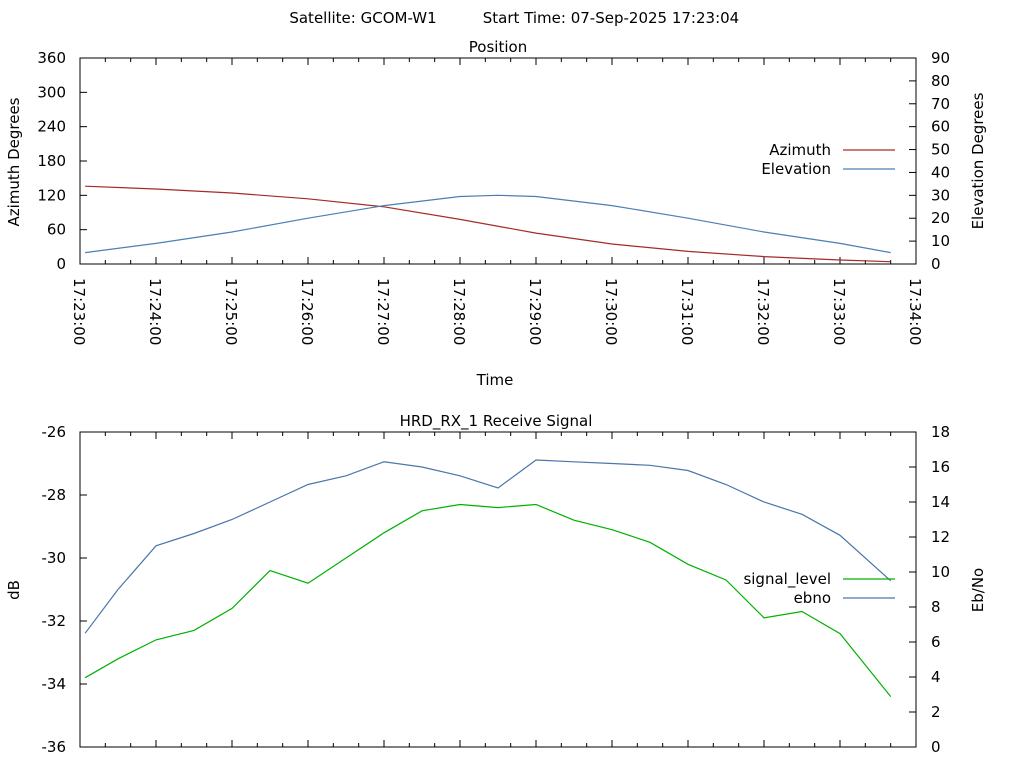 This screenshot has height=772, width=1024. Describe the element at coordinates (61, 264) in the screenshot. I see `y-tick-label: 0` at that location.